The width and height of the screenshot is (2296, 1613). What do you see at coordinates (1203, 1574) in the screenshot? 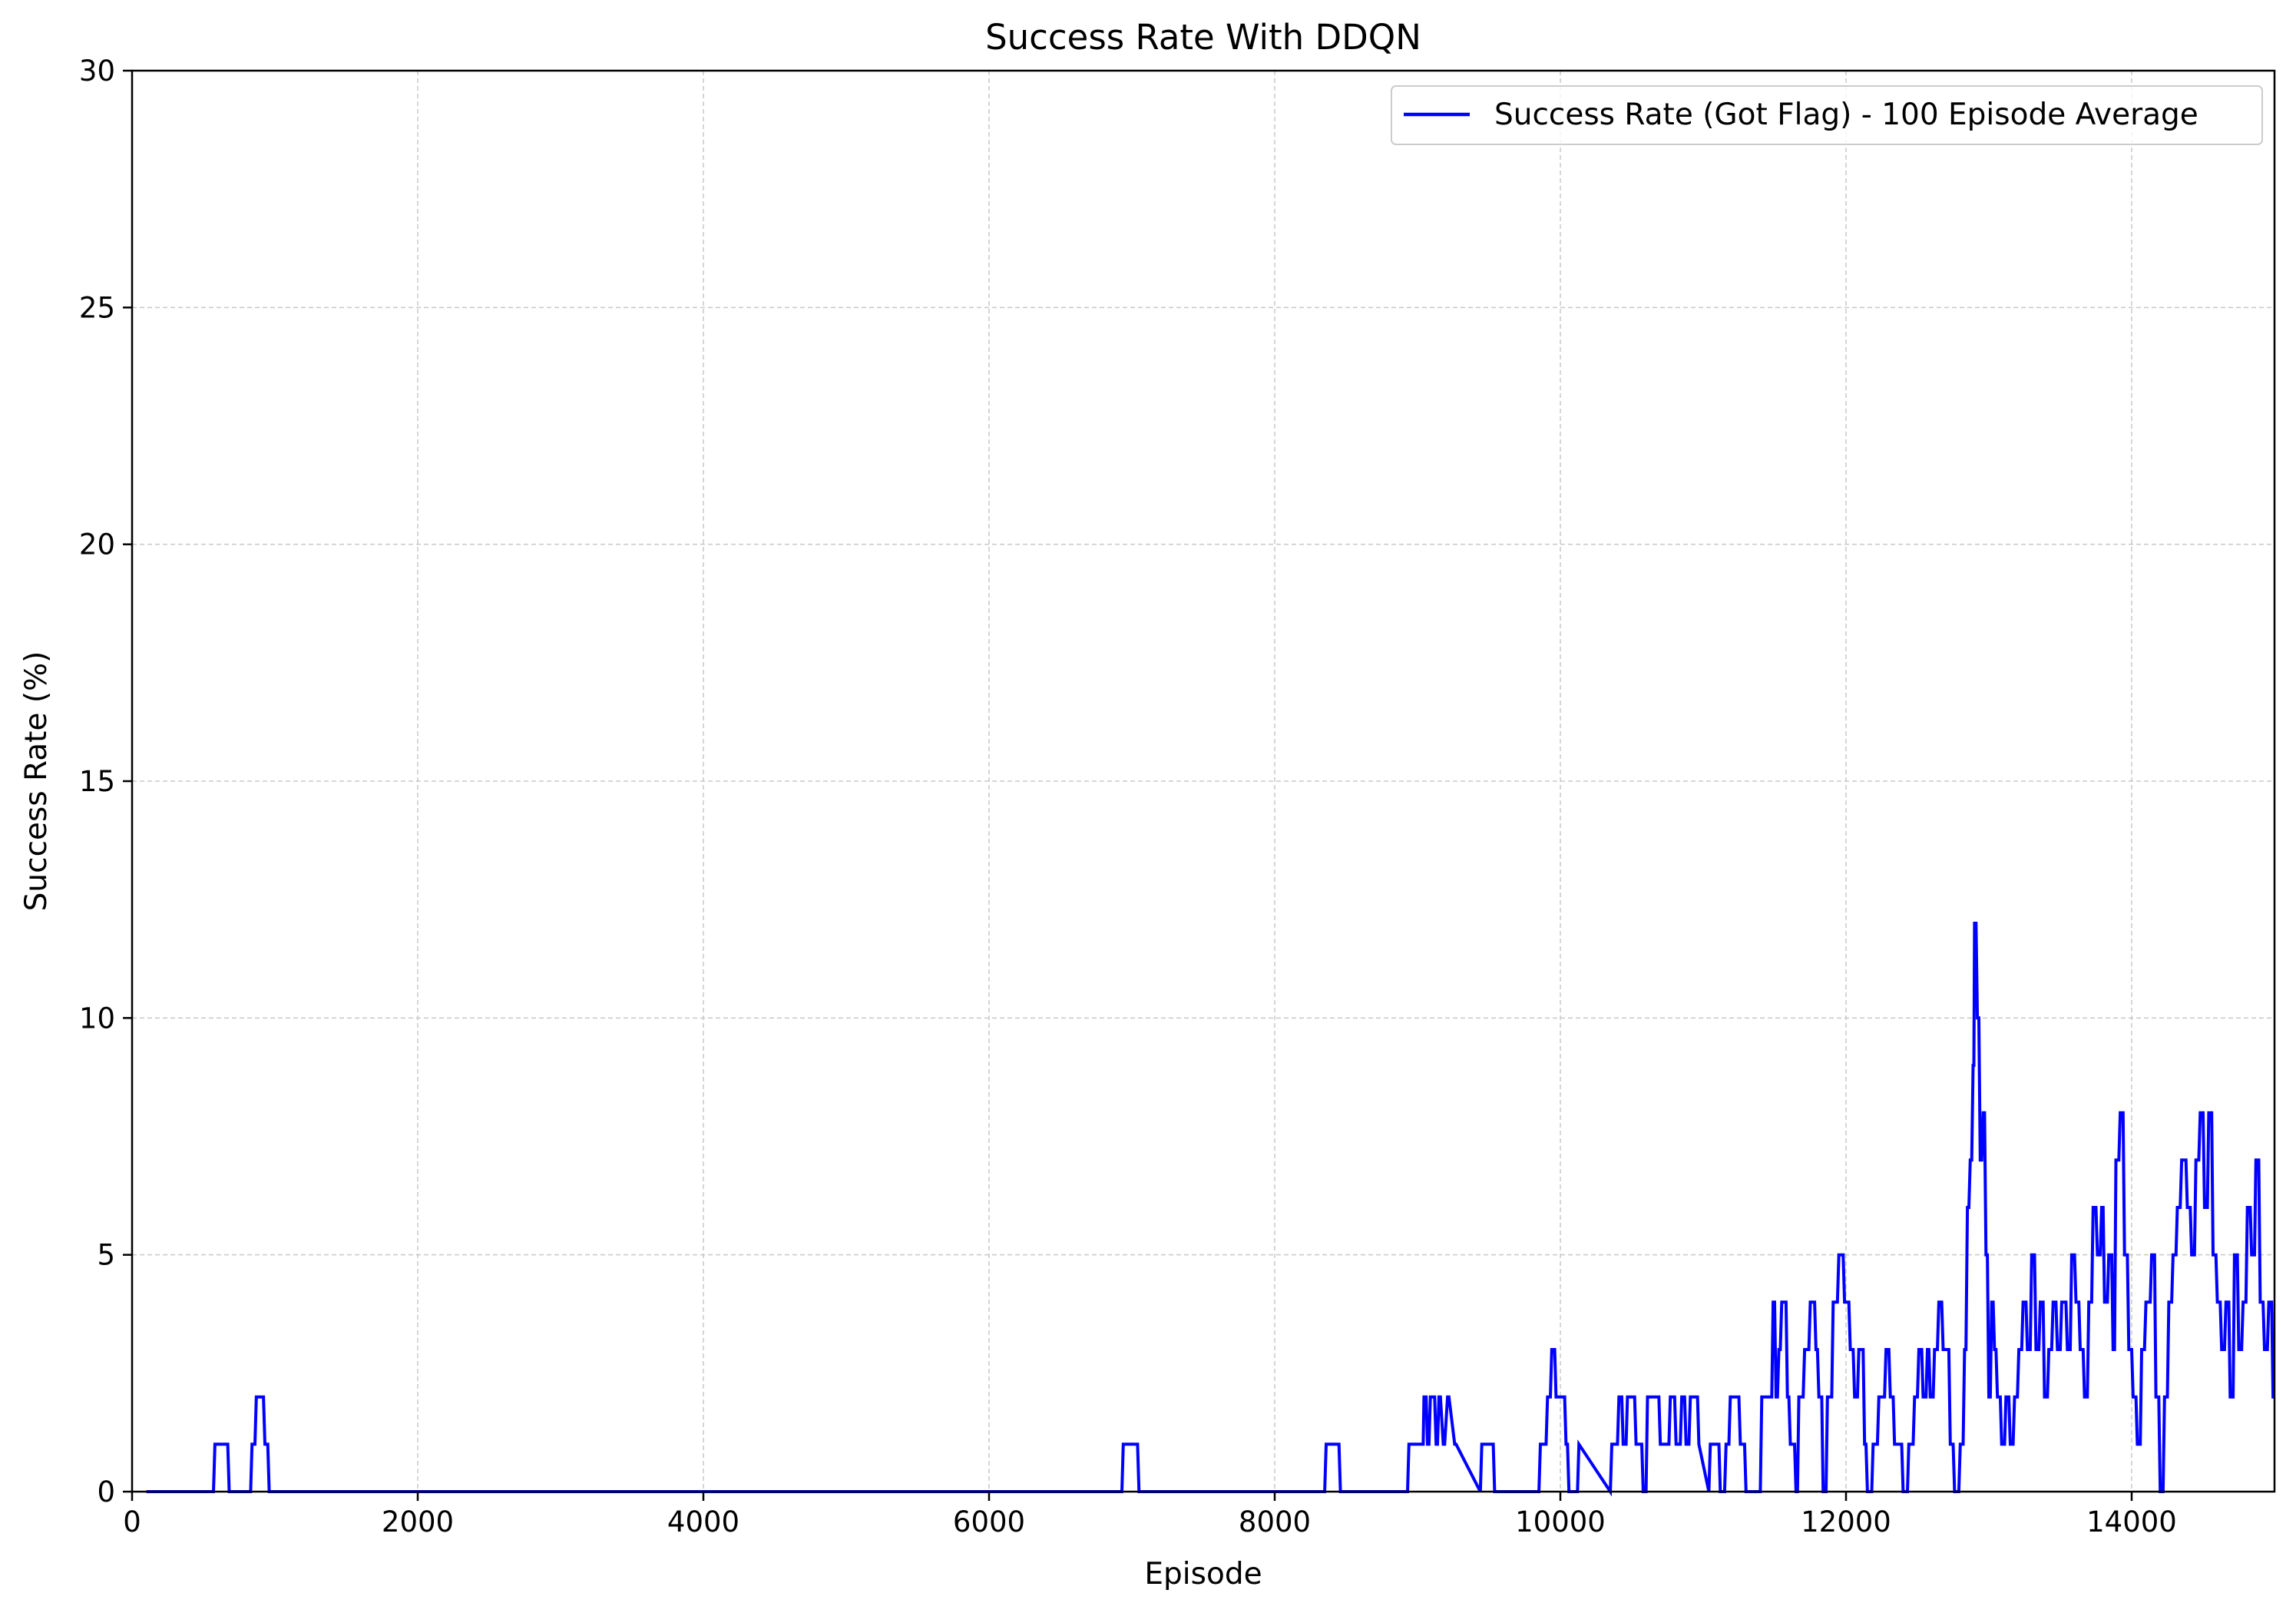
I see `x-axis-label: Episode` at bounding box center [1203, 1574].